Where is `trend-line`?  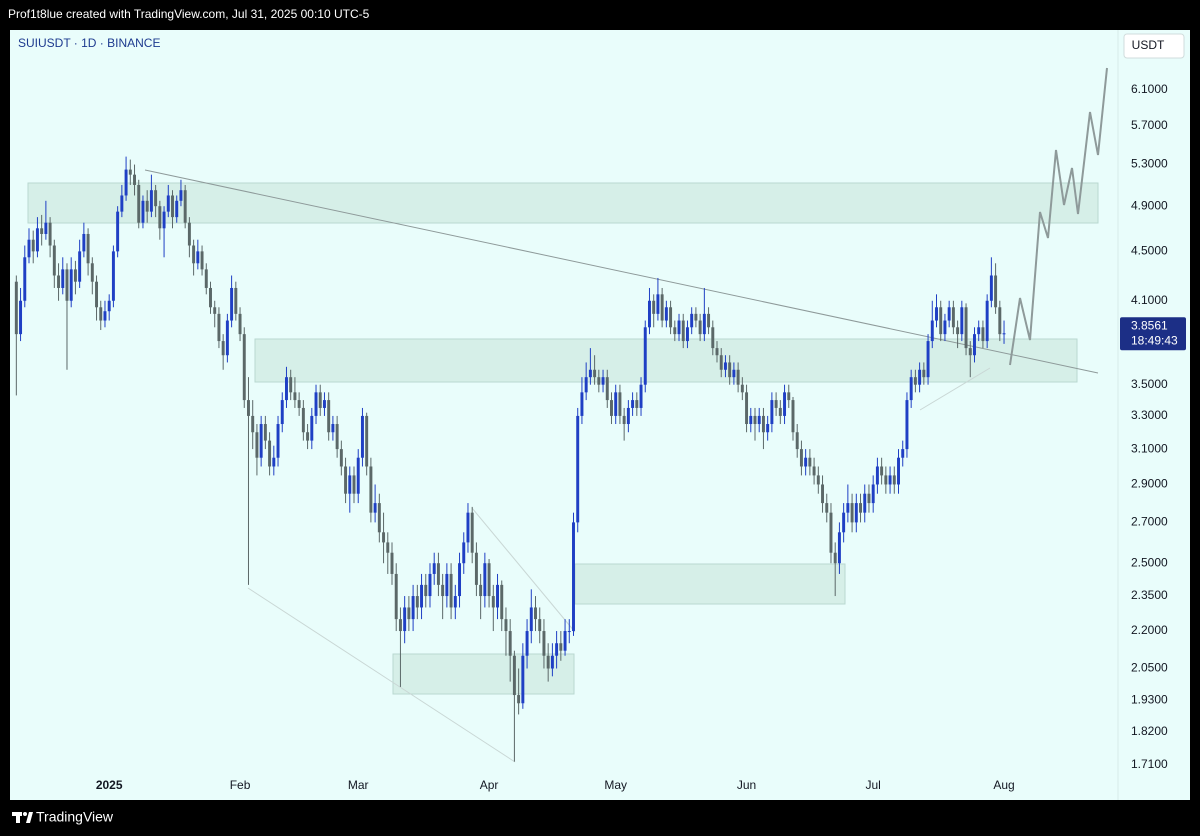
trend-line is located at coordinates (523, 570).